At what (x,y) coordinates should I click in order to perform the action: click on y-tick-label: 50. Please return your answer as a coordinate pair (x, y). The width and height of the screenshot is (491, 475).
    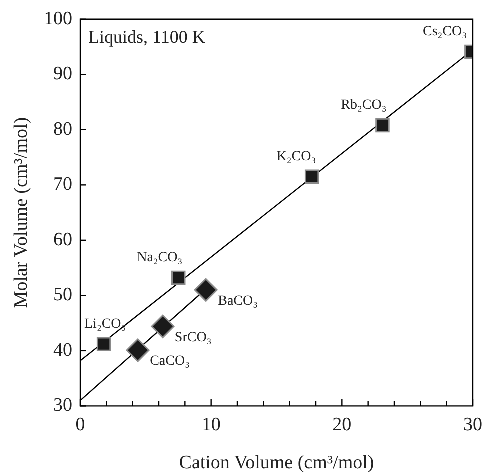
    Looking at the image, I should click on (63, 295).